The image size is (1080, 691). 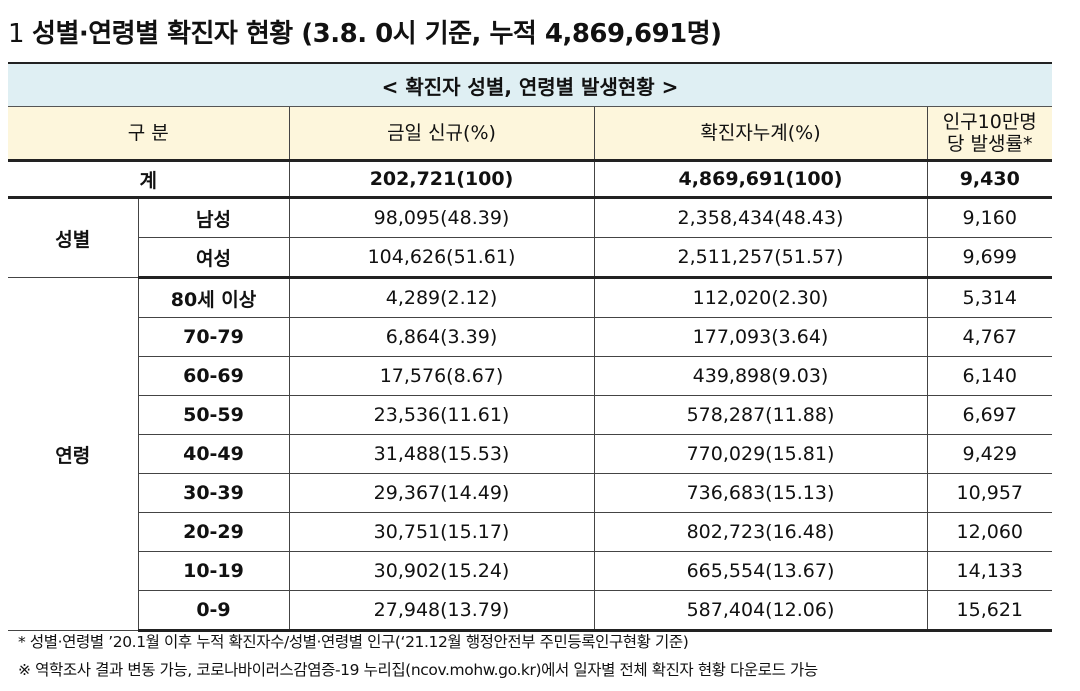 I want to click on row-label: 0-9, so click(x=213, y=611).